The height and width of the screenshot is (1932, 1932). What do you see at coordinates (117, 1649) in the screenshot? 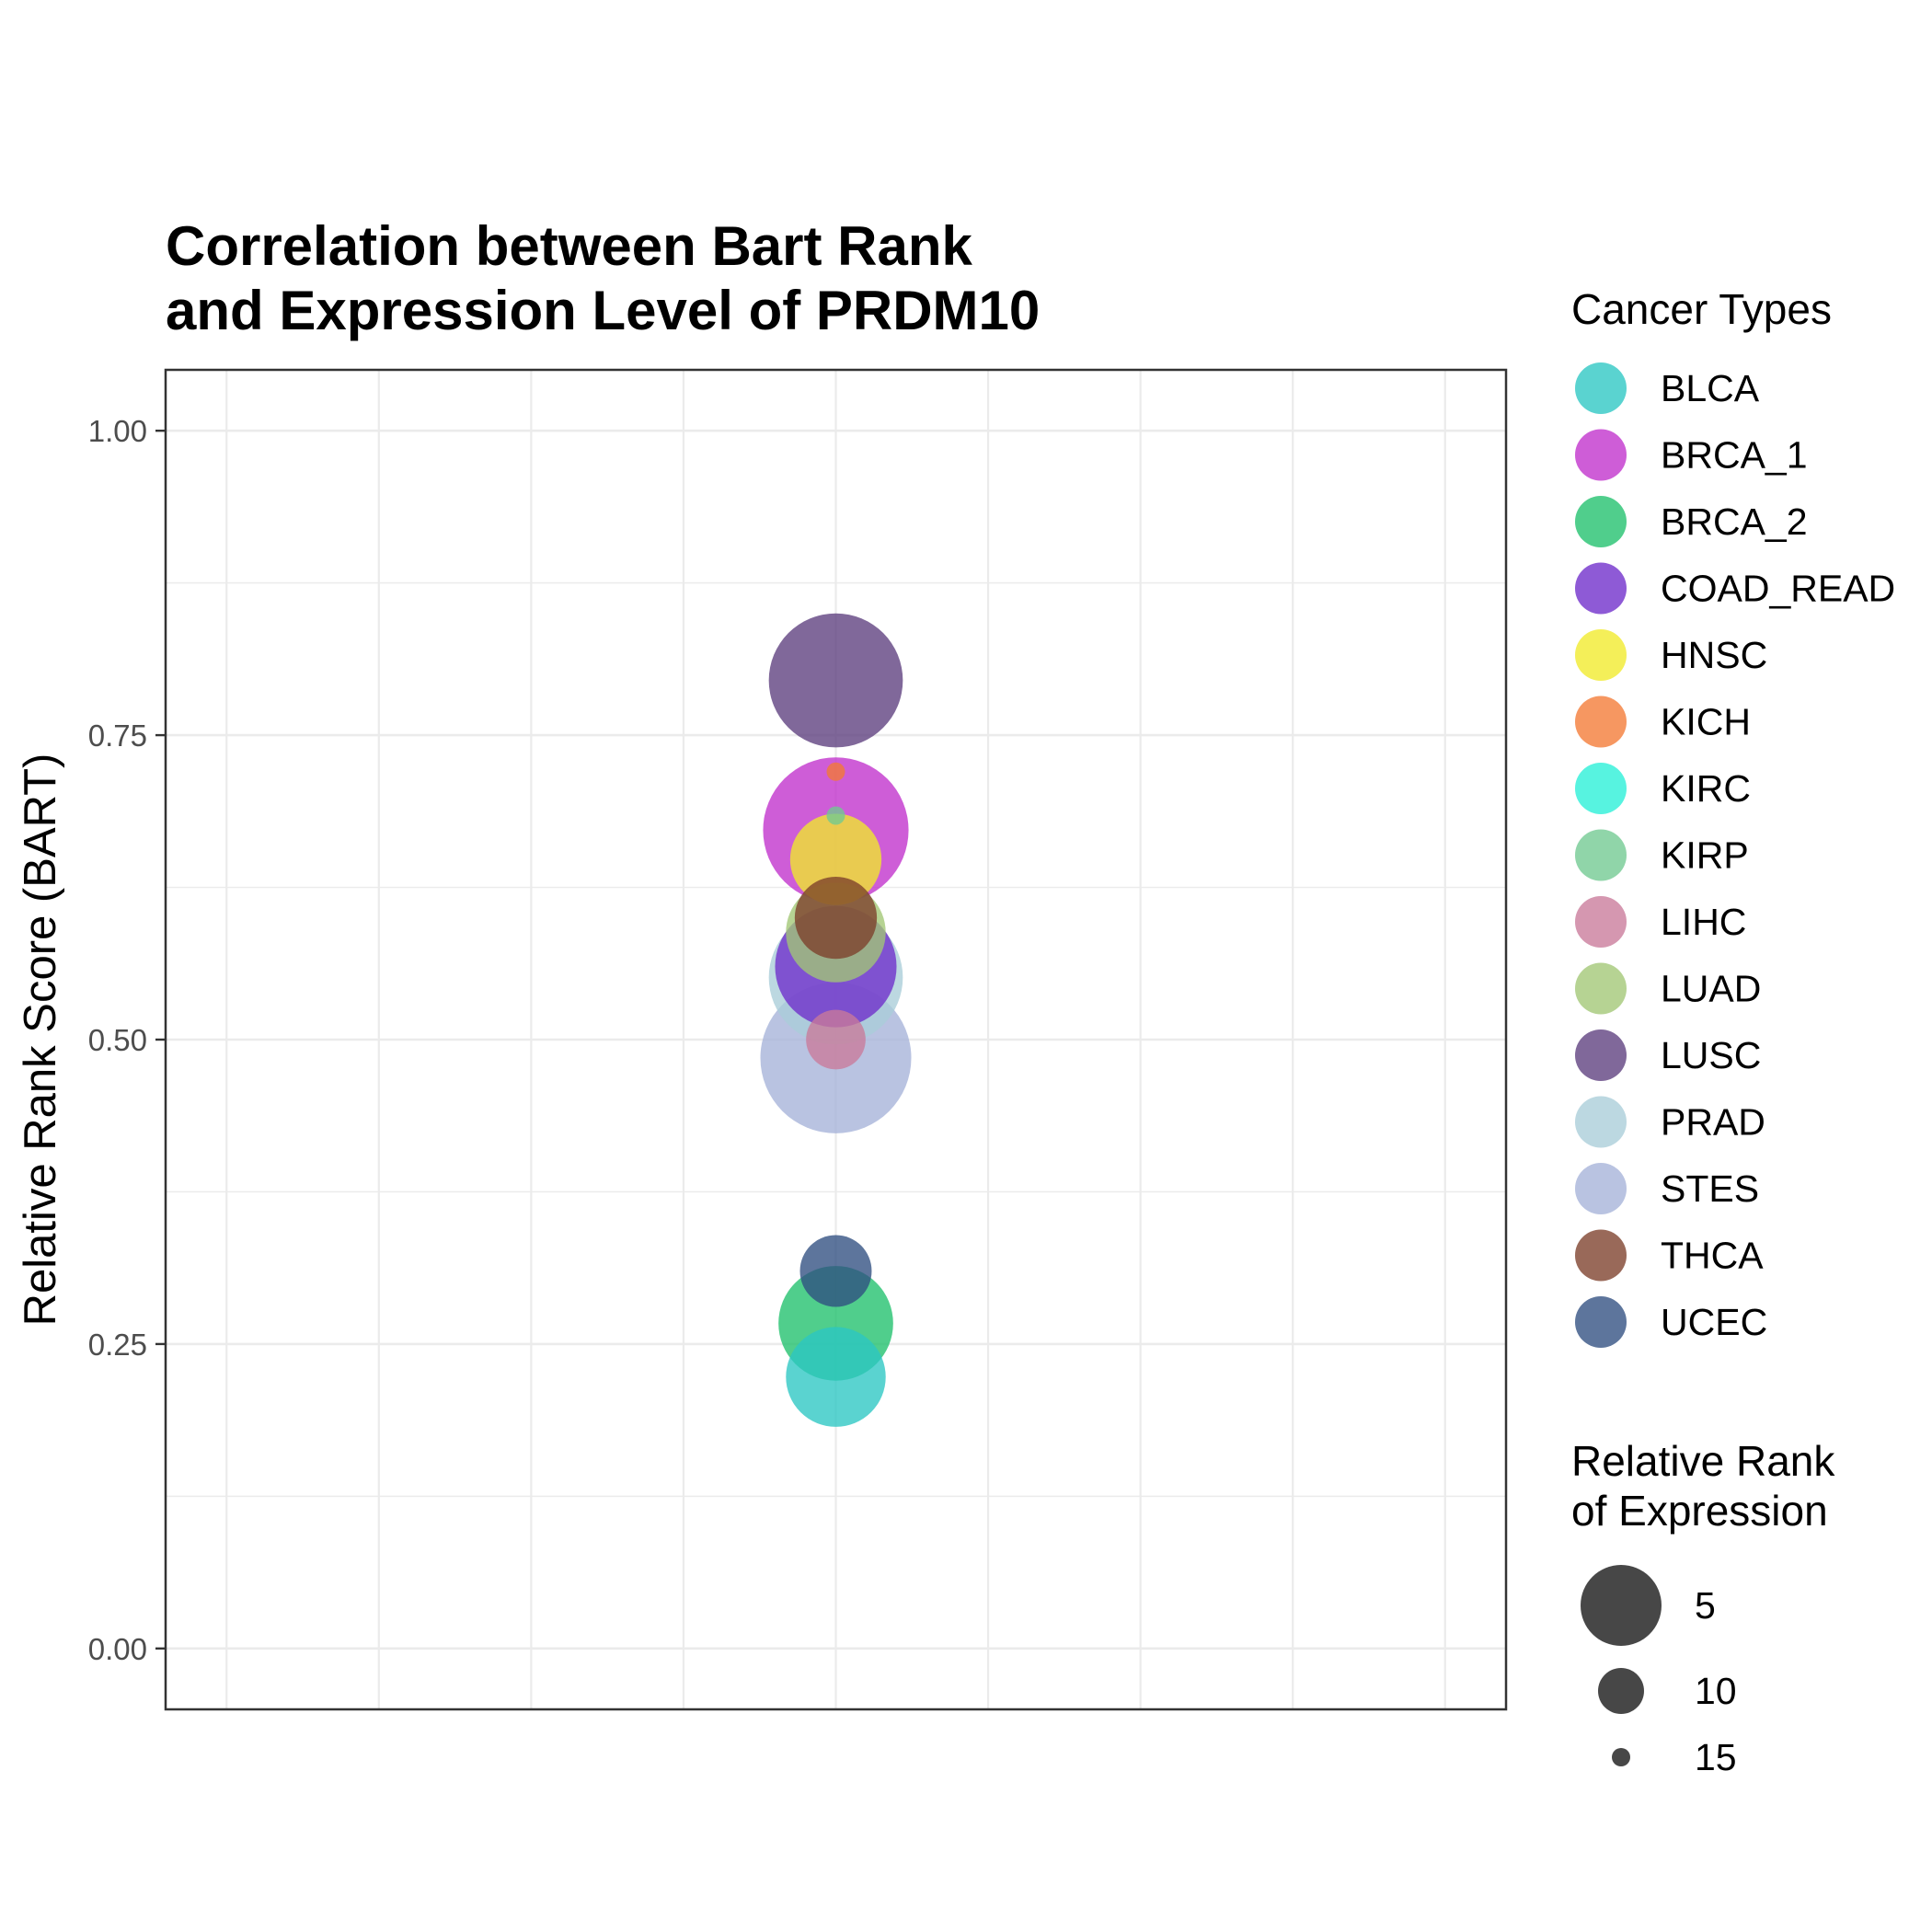
I see `y-tick-label: 0.00` at bounding box center [117, 1649].